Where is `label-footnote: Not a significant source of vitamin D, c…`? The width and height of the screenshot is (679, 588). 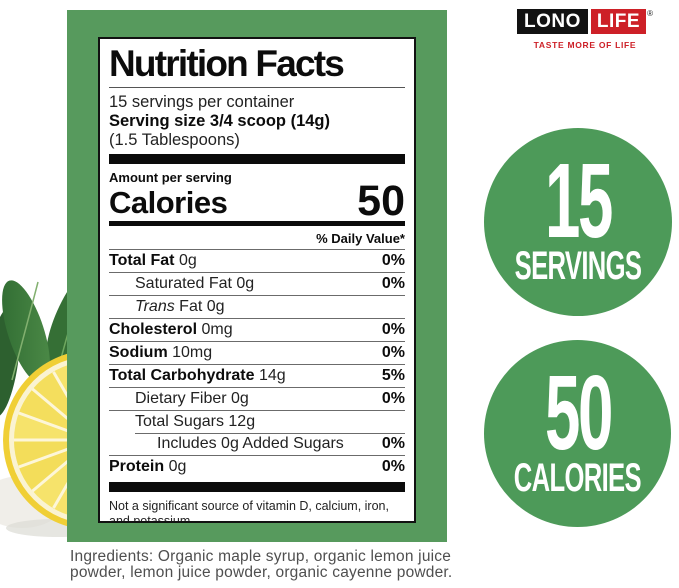
label-footnote: Not a significant source of vitamin D, c… is located at coordinates (249, 511).